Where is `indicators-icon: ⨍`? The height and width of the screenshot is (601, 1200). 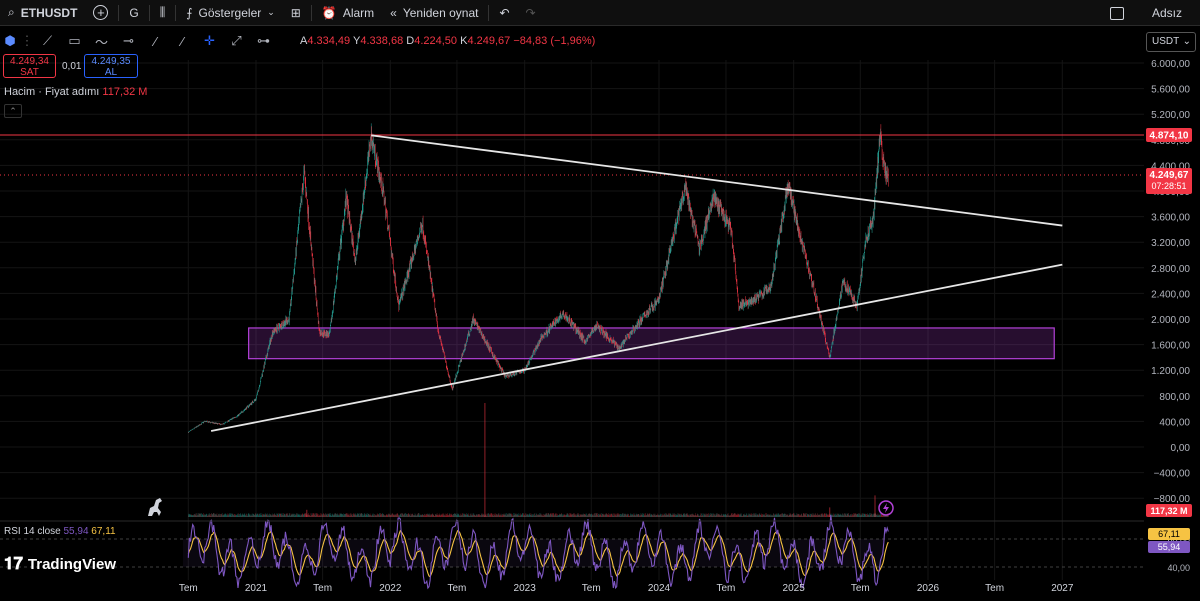
indicators-icon: ⨍ is located at coordinates (189, 12).